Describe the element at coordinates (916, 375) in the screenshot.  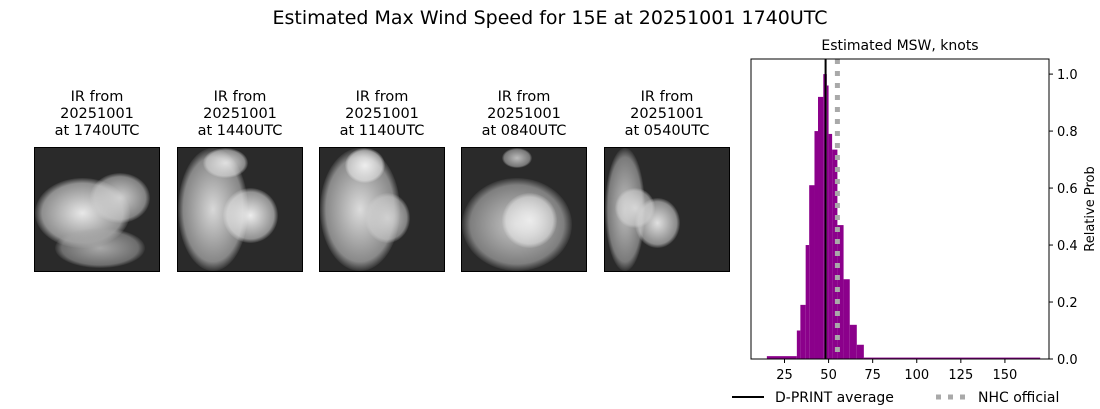
I see `x-tick-label: 100` at that location.